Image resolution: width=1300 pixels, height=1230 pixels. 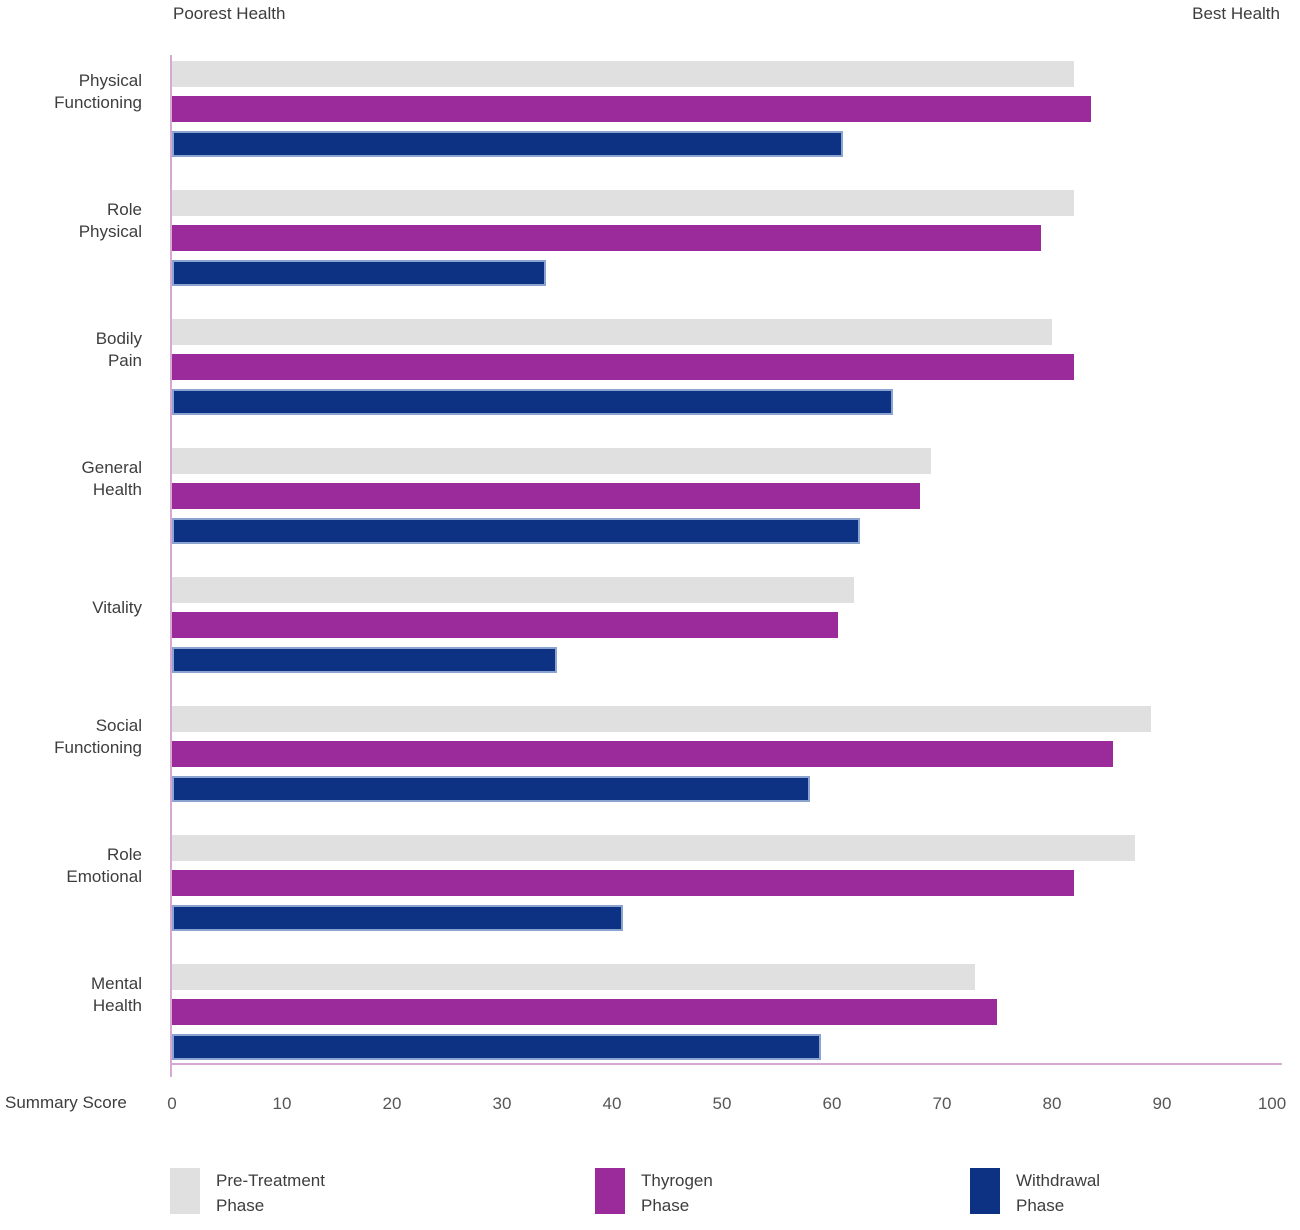 What do you see at coordinates (502, 1103) in the screenshot?
I see `x-tick-30: 30` at bounding box center [502, 1103].